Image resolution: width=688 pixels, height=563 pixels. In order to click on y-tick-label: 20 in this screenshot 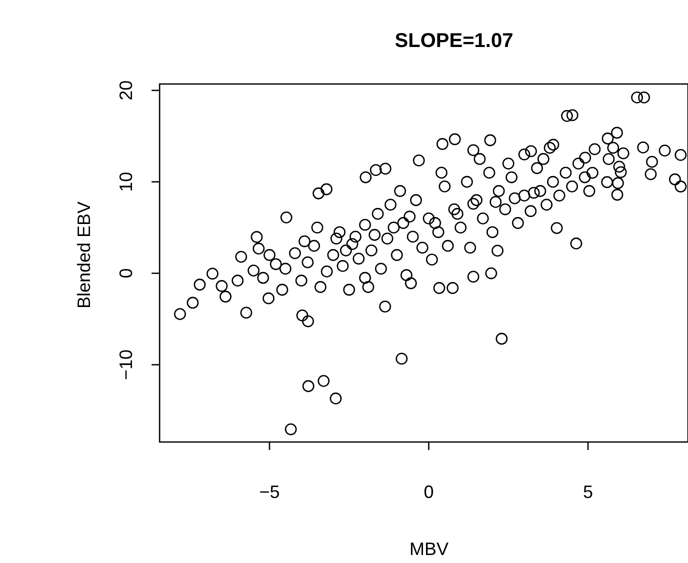, I will do `click(126, 90)`.